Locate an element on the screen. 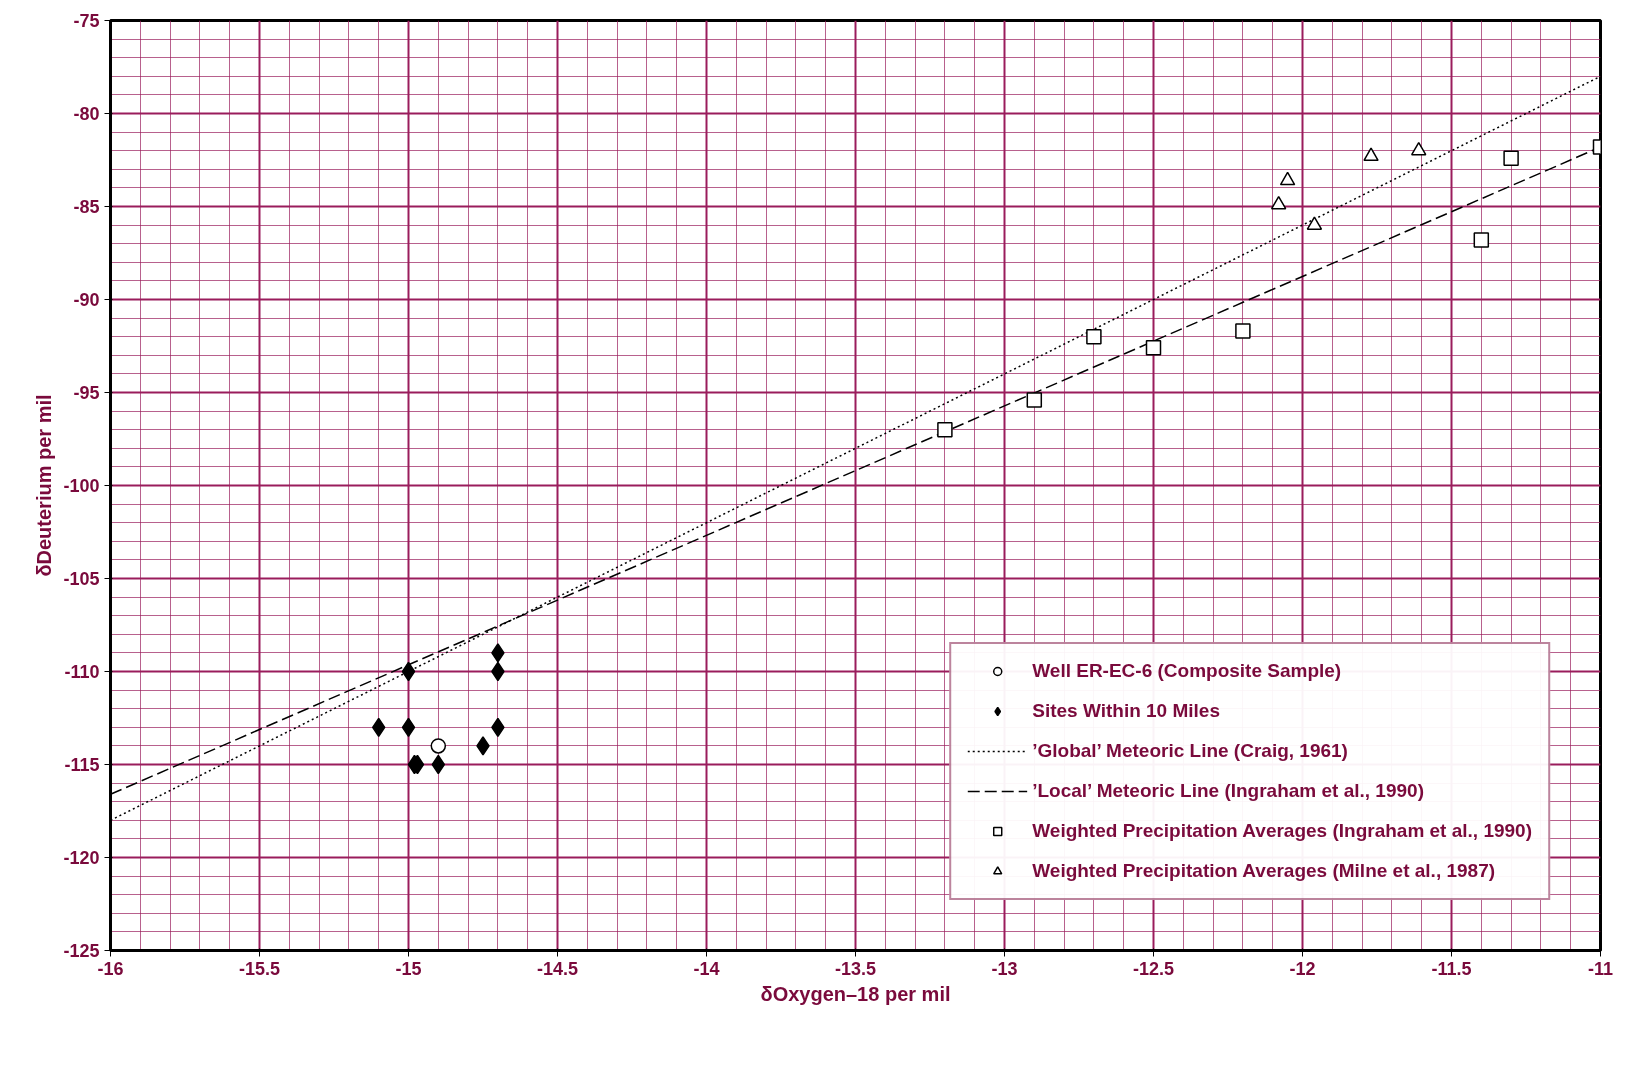  legend-label: Sites Within 10 Miles is located at coordinates (1126, 711).